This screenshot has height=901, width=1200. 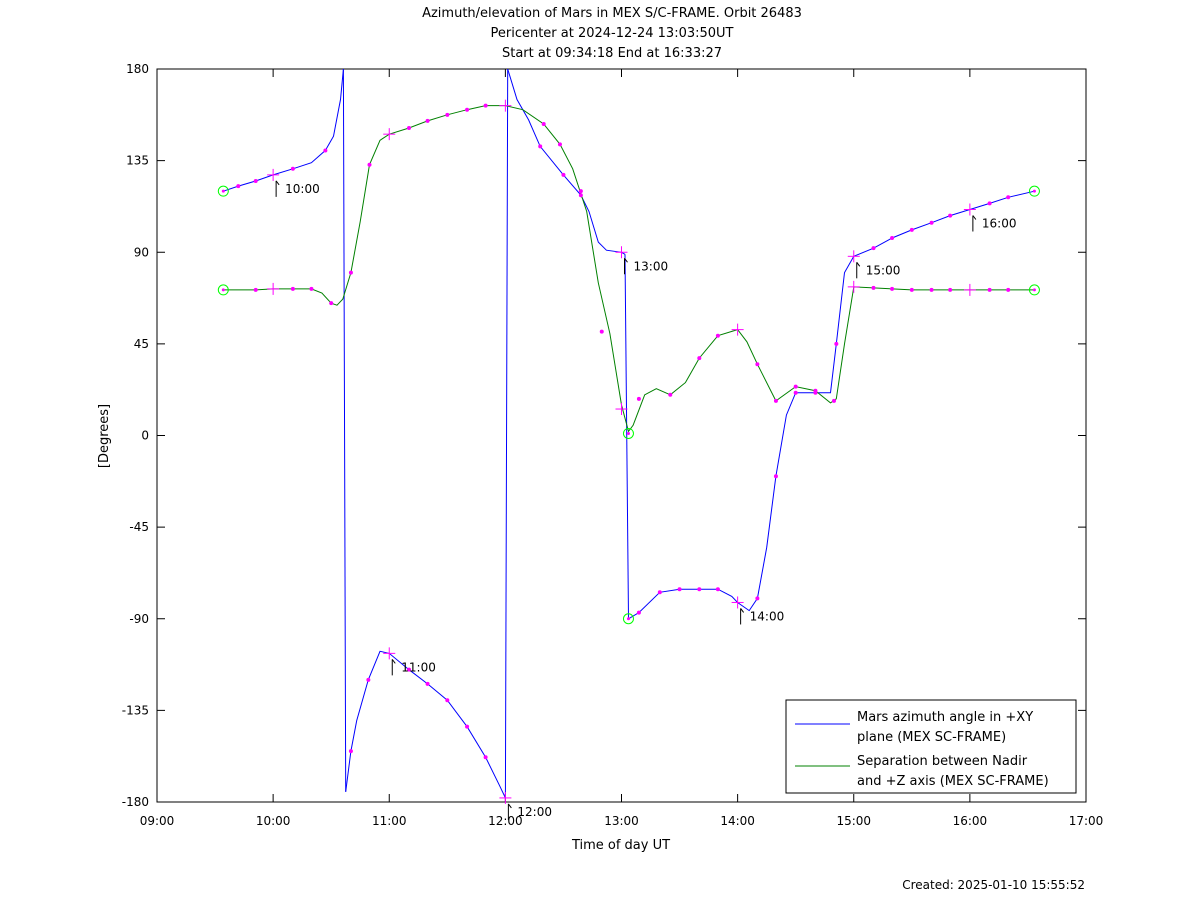 What do you see at coordinates (651, 266) in the screenshot?
I see `annotation-label: 13:00` at bounding box center [651, 266].